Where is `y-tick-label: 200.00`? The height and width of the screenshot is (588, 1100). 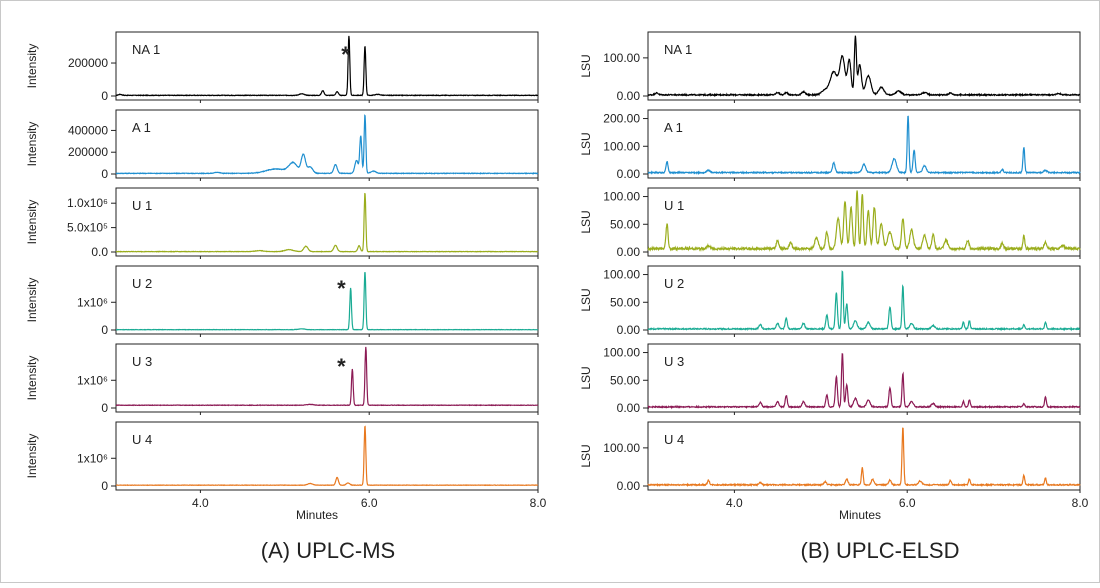
y-tick-label: 200.00 is located at coordinates (621, 119).